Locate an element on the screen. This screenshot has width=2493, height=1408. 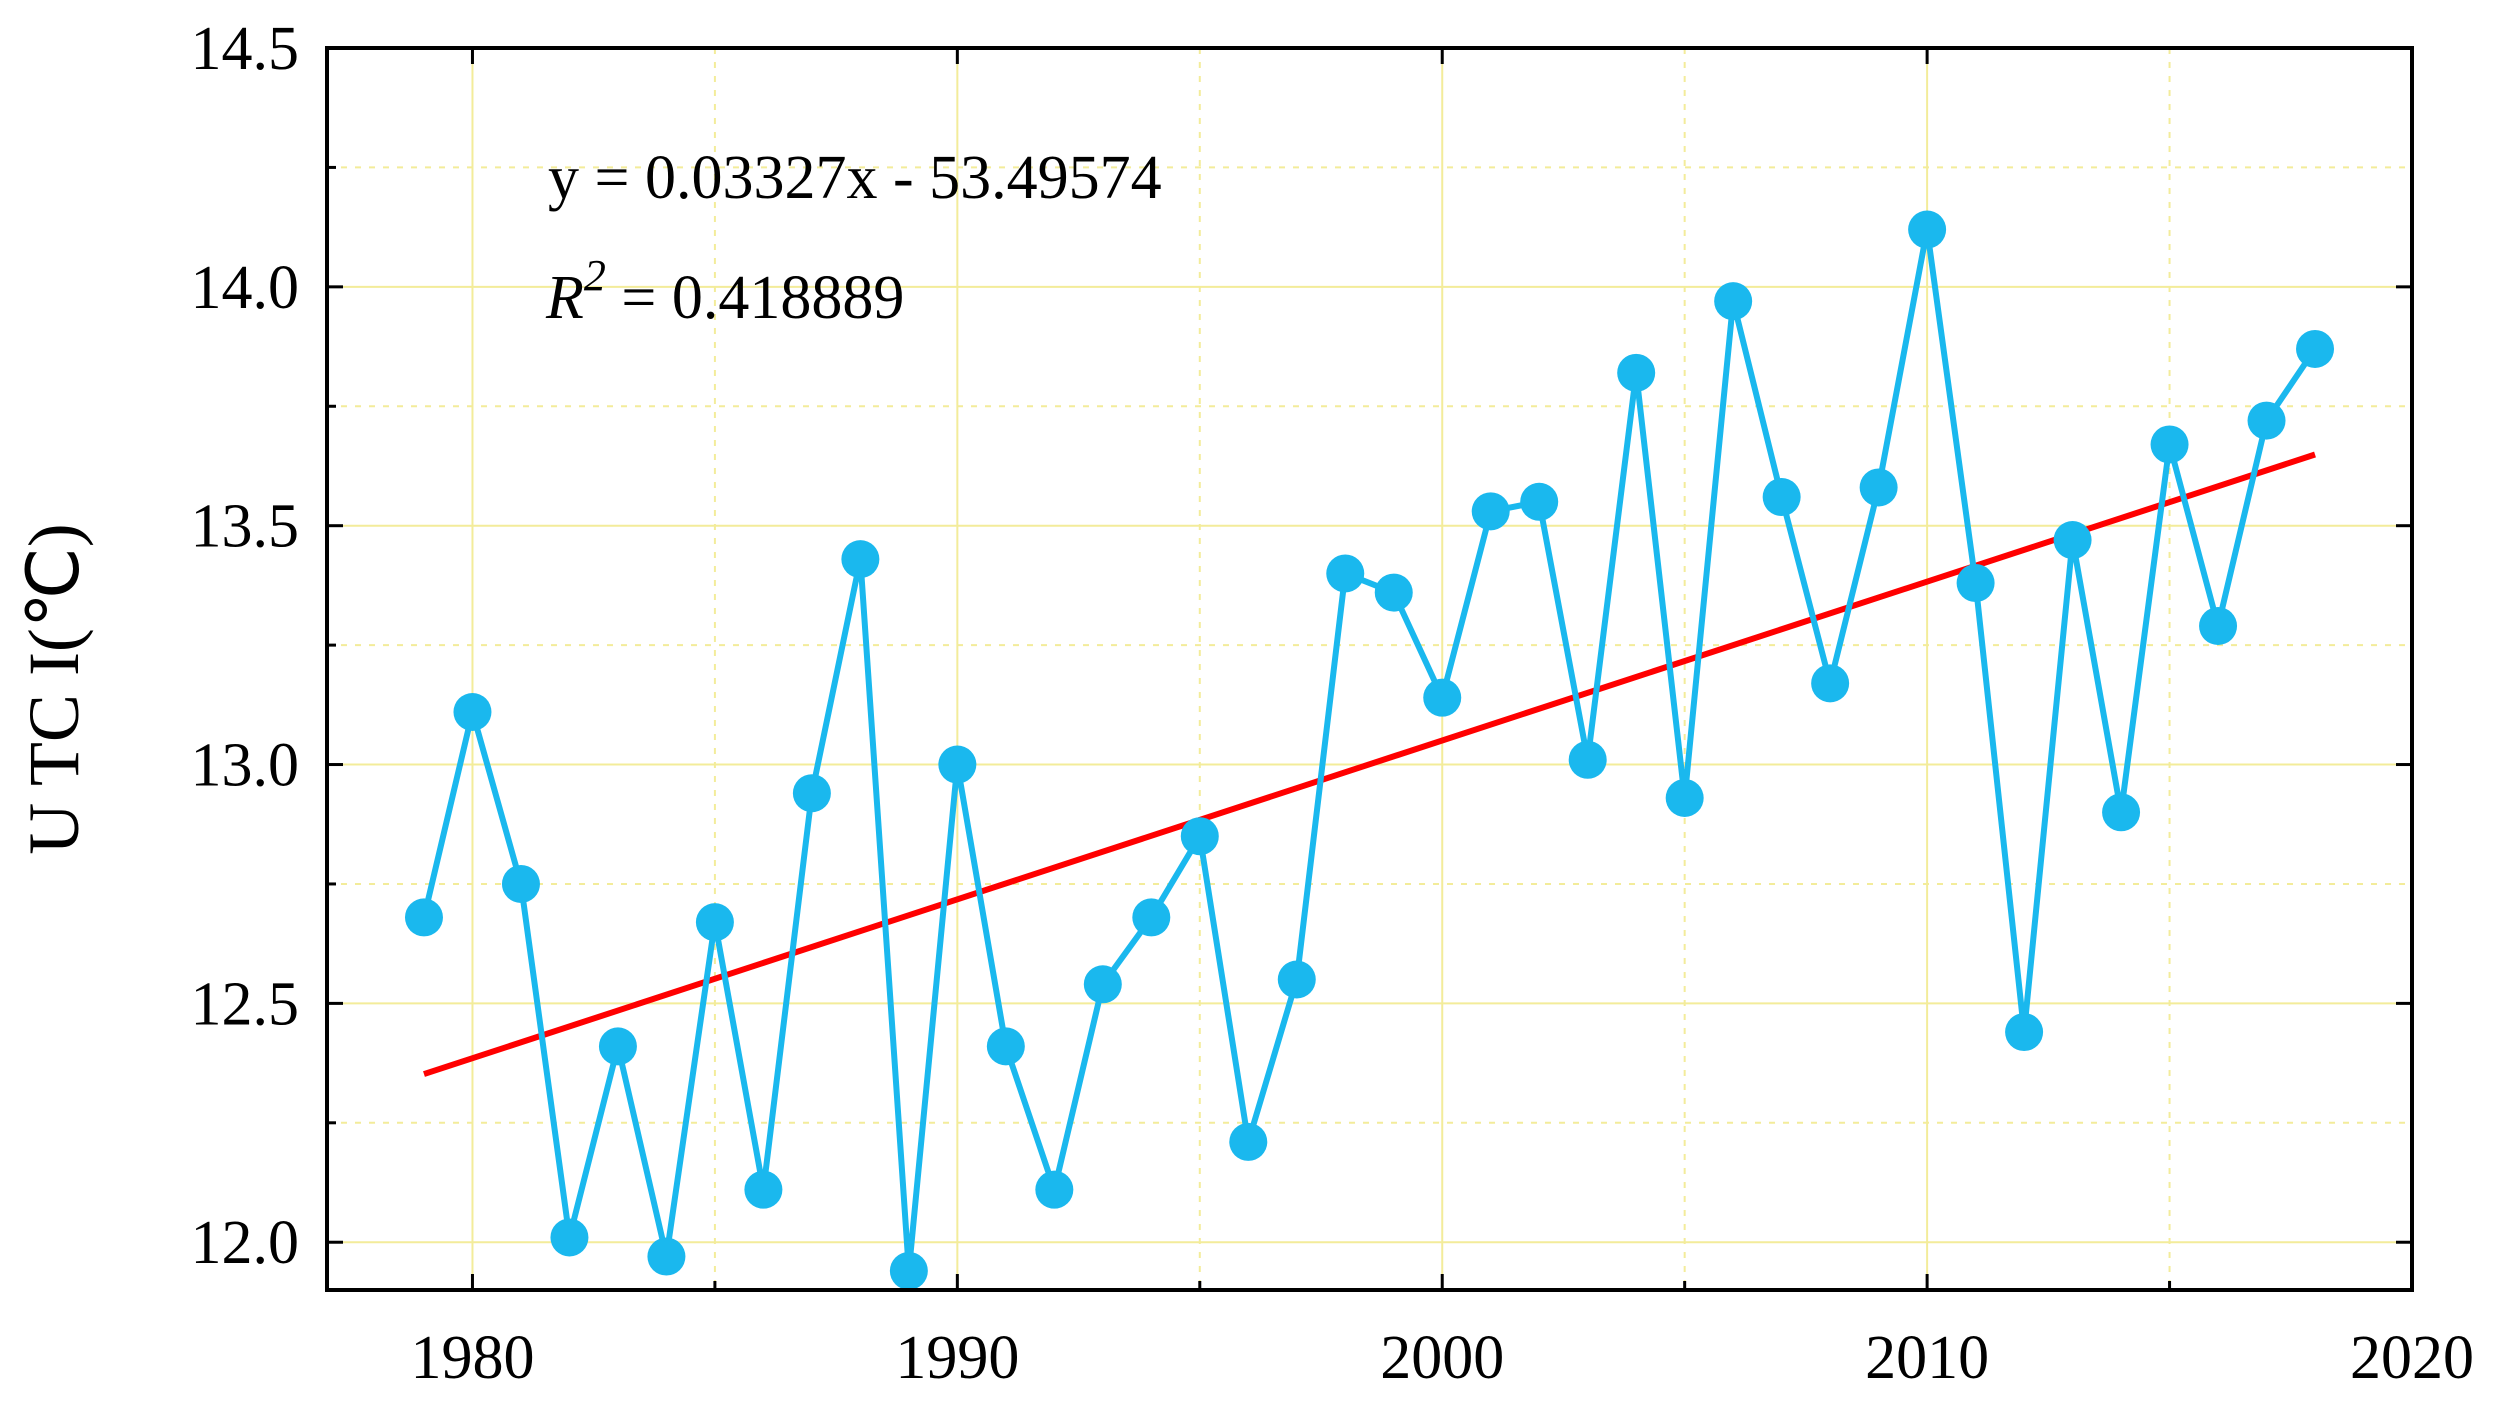
y-tick-labels: 12.0 12.5 13.0 13.5 14.0 14.5 is located at coordinates (245, 646).